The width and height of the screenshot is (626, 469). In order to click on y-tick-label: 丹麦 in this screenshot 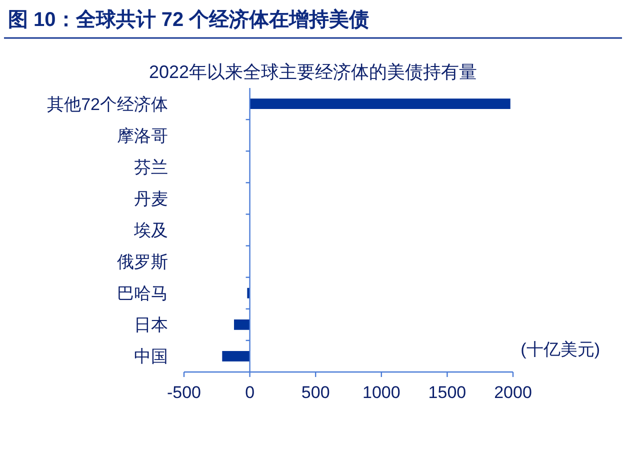, I will do `click(151, 198)`.